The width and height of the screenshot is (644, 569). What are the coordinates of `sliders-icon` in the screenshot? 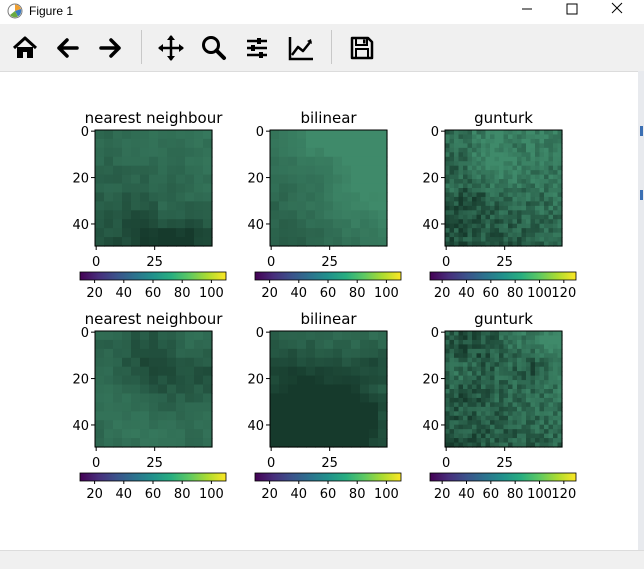 It's located at (257, 48).